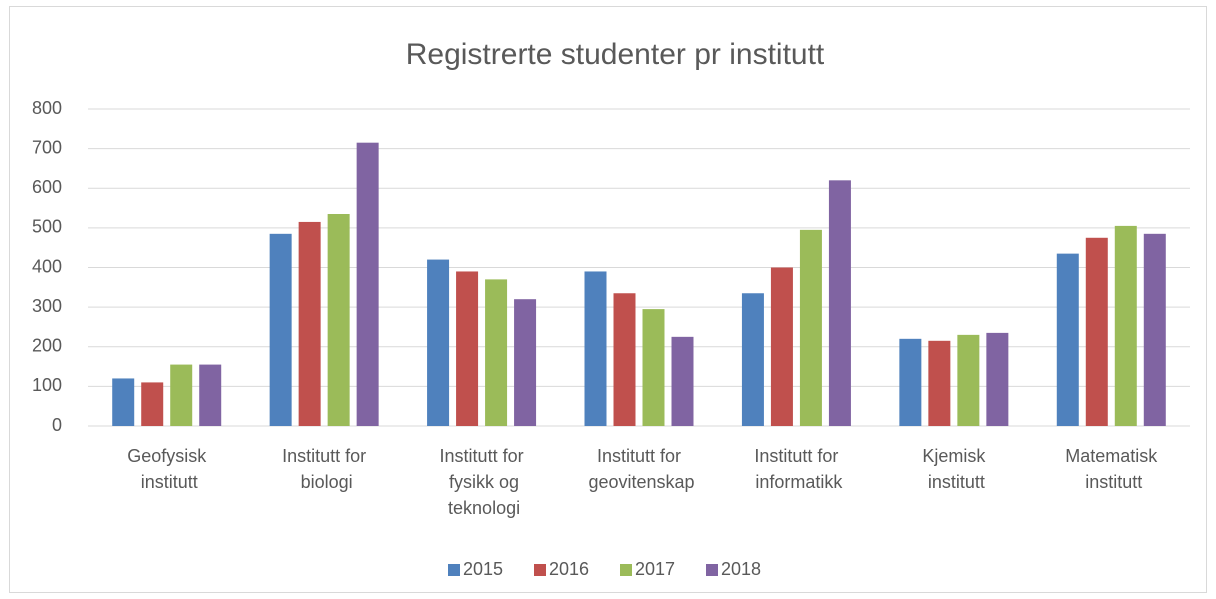 The image size is (1216, 599). Describe the element at coordinates (47, 108) in the screenshot. I see `y-tick-label: 800` at that location.